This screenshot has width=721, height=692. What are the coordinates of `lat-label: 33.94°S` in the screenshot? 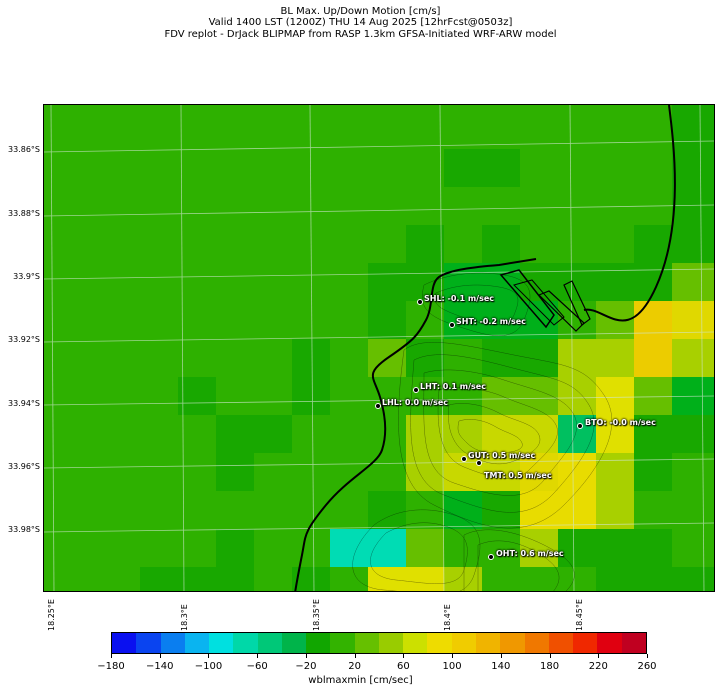 It's located at (24, 403).